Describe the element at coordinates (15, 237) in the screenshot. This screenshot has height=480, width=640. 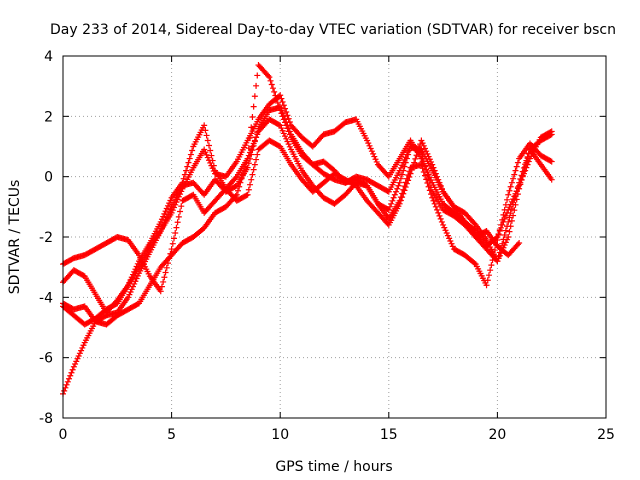
I see `y-axis-title: SDTVAR / TECUs` at that location.